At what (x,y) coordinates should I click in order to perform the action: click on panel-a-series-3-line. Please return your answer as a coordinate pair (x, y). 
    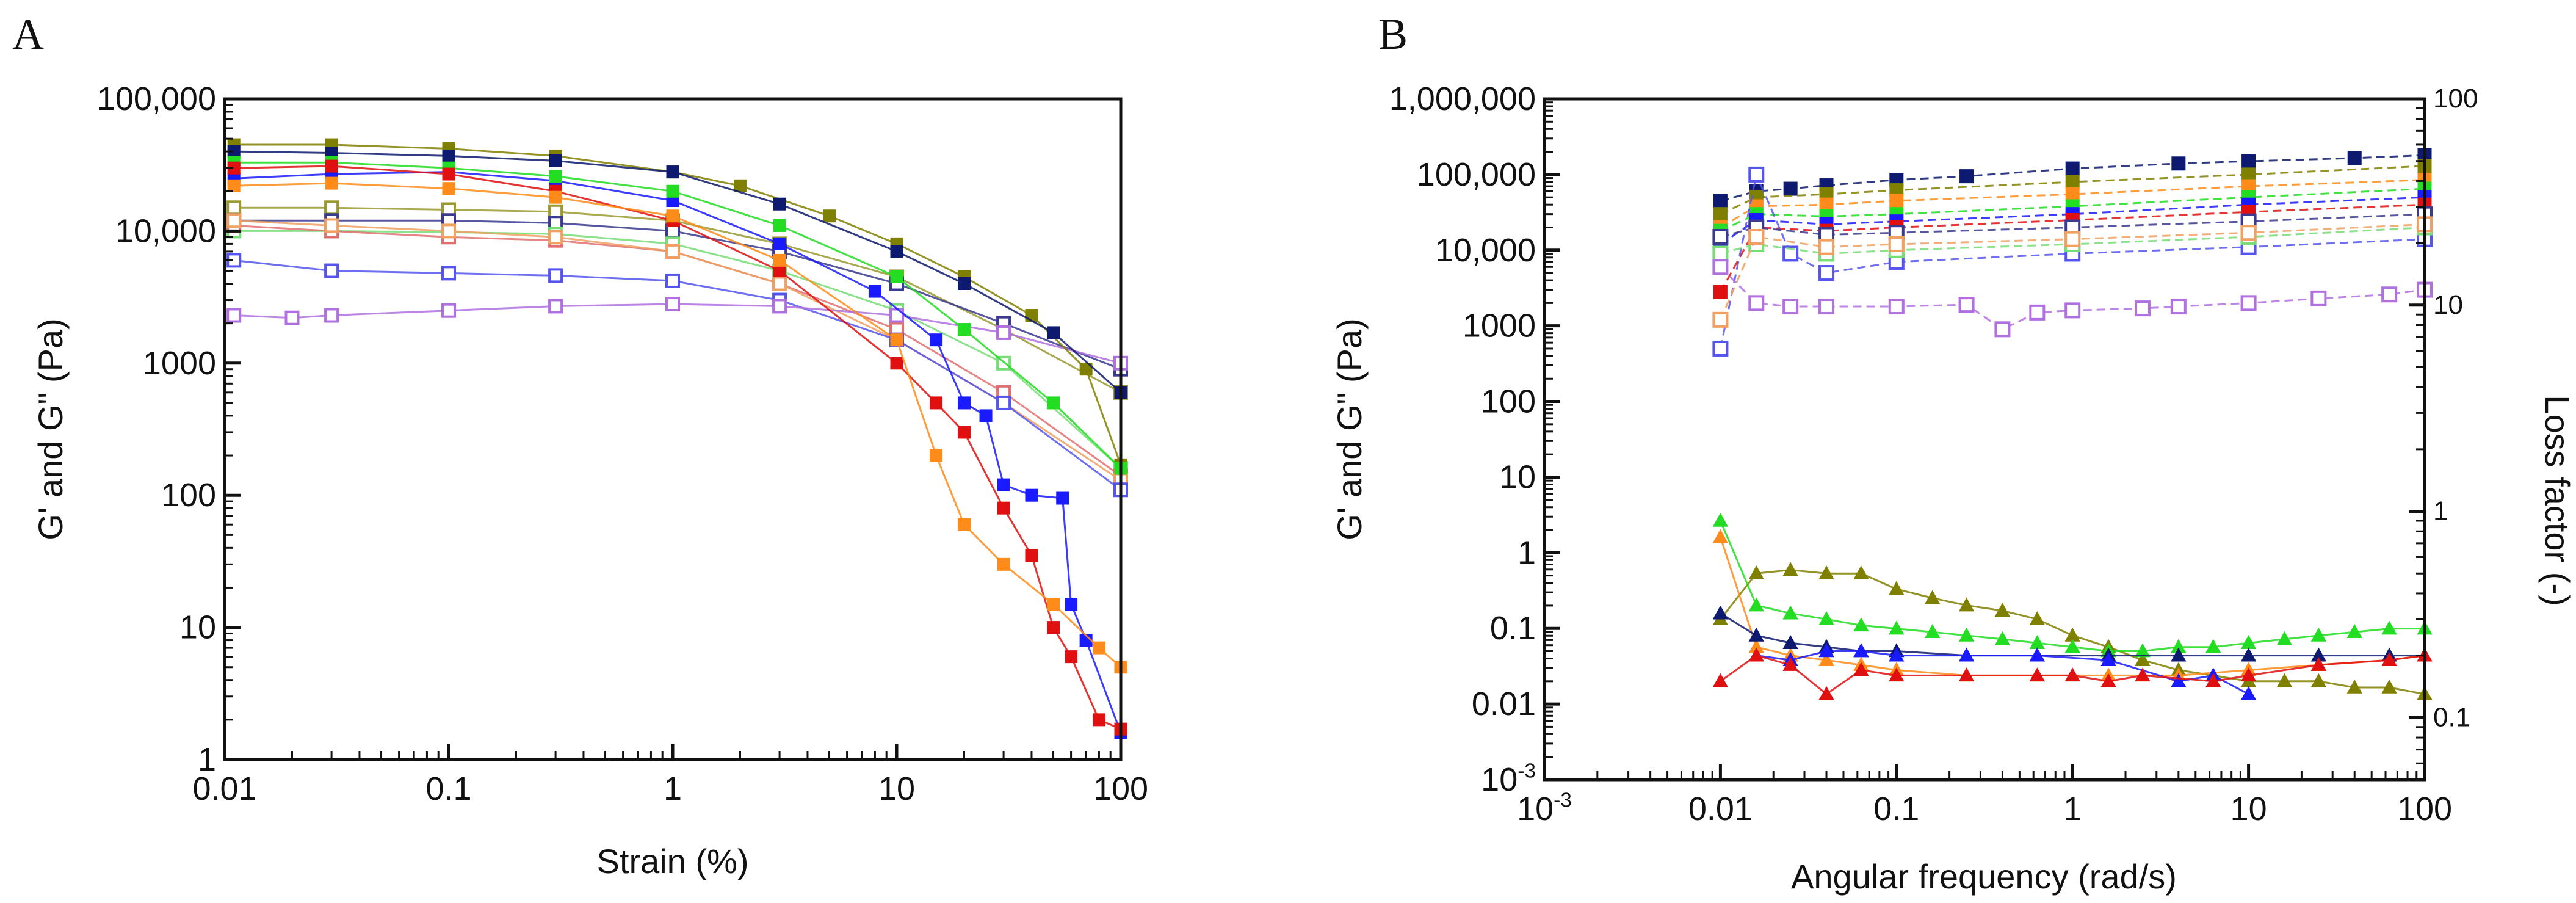
    Looking at the image, I should click on (678, 315).